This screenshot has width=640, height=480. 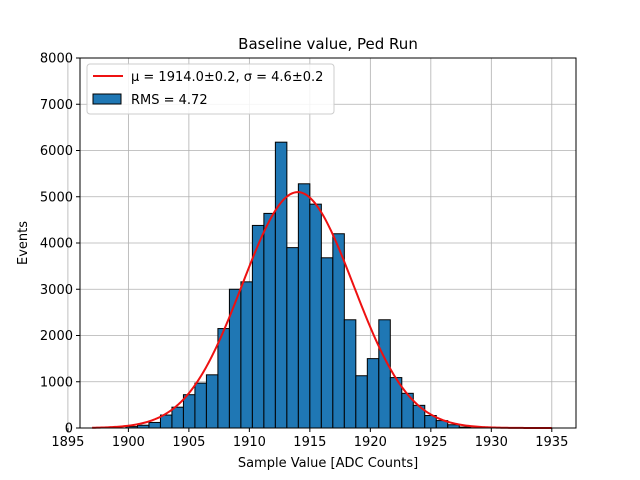 What do you see at coordinates (491, 442) in the screenshot?
I see `x-tick-label: 1930` at bounding box center [491, 442].